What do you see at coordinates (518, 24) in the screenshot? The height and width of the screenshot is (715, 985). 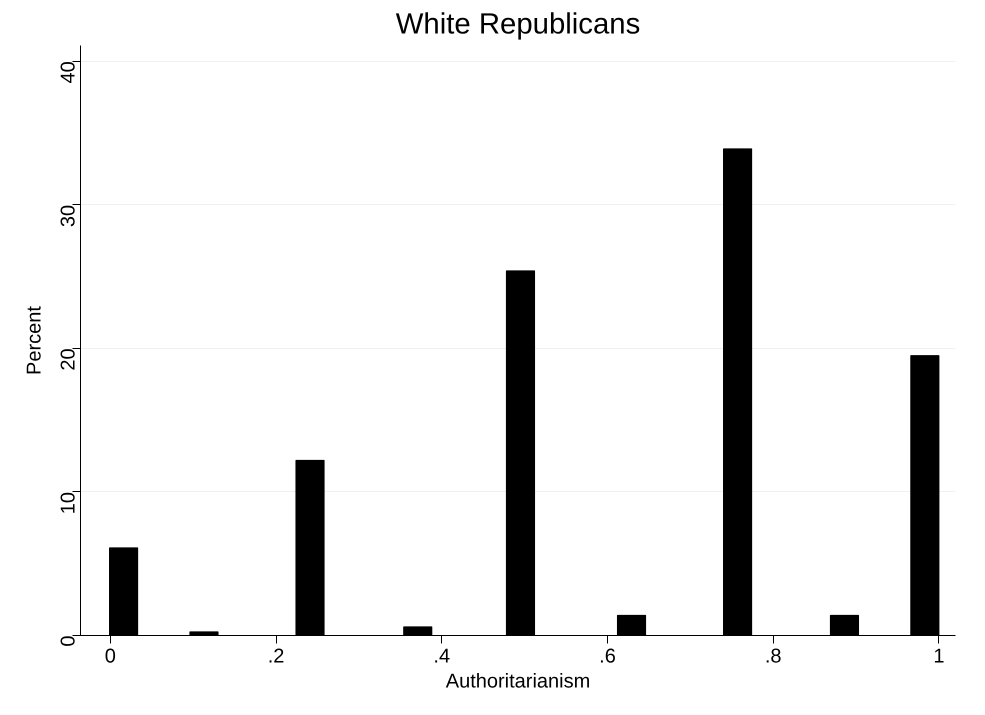 I see `chart-title: White Republicans` at bounding box center [518, 24].